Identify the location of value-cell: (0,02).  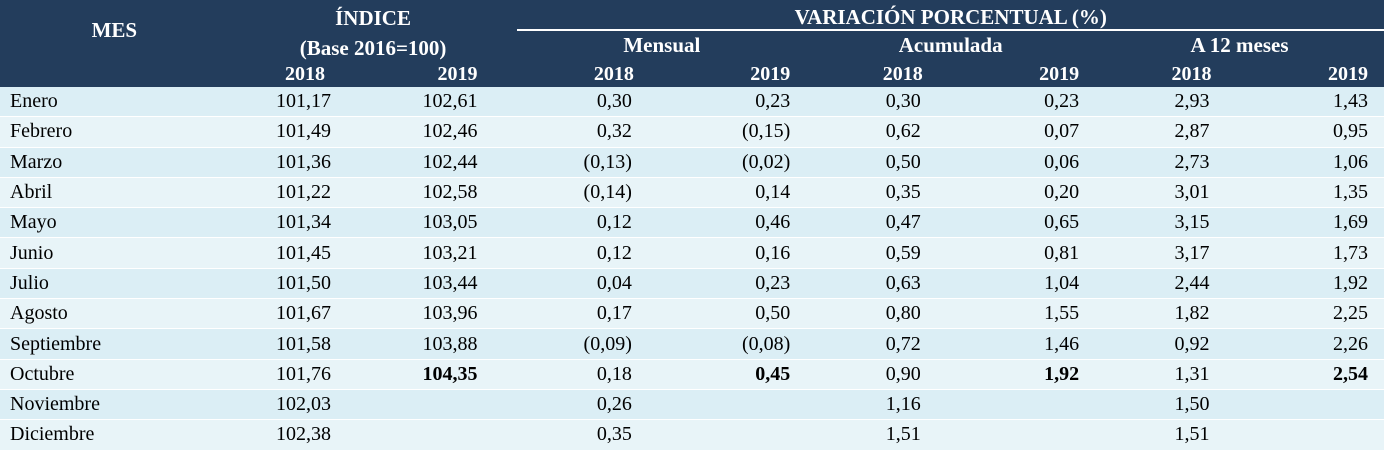
(734, 162).